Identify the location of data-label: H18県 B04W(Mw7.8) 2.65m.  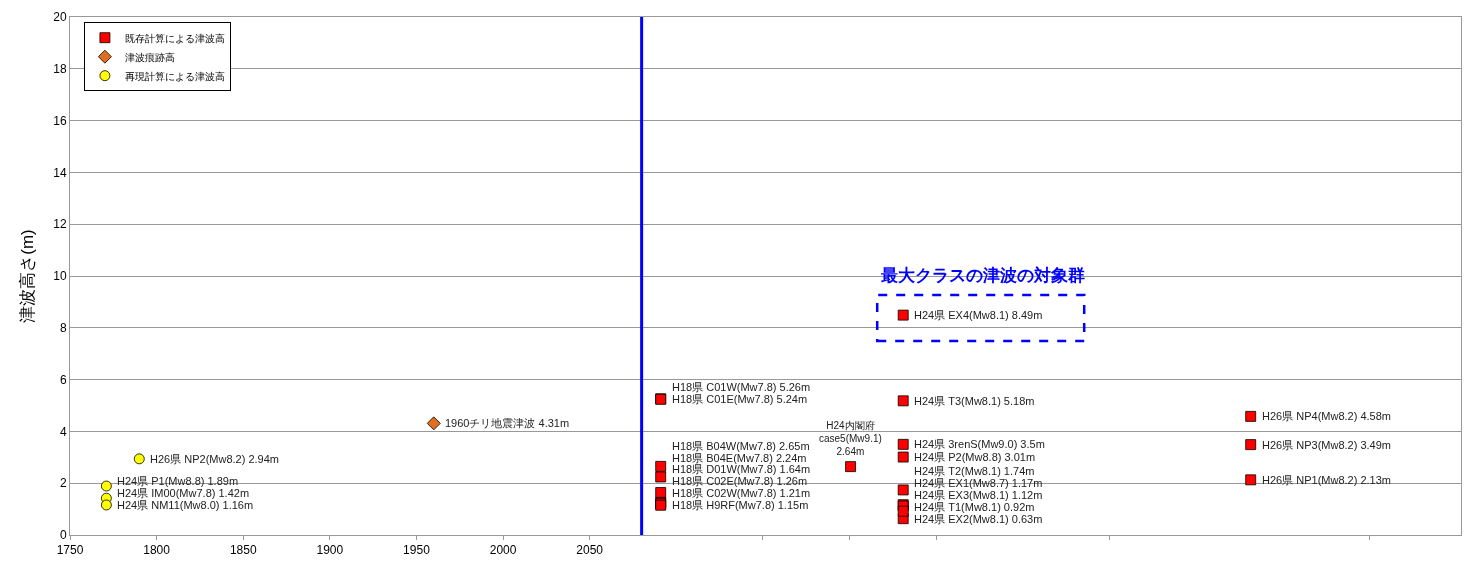
(741, 446).